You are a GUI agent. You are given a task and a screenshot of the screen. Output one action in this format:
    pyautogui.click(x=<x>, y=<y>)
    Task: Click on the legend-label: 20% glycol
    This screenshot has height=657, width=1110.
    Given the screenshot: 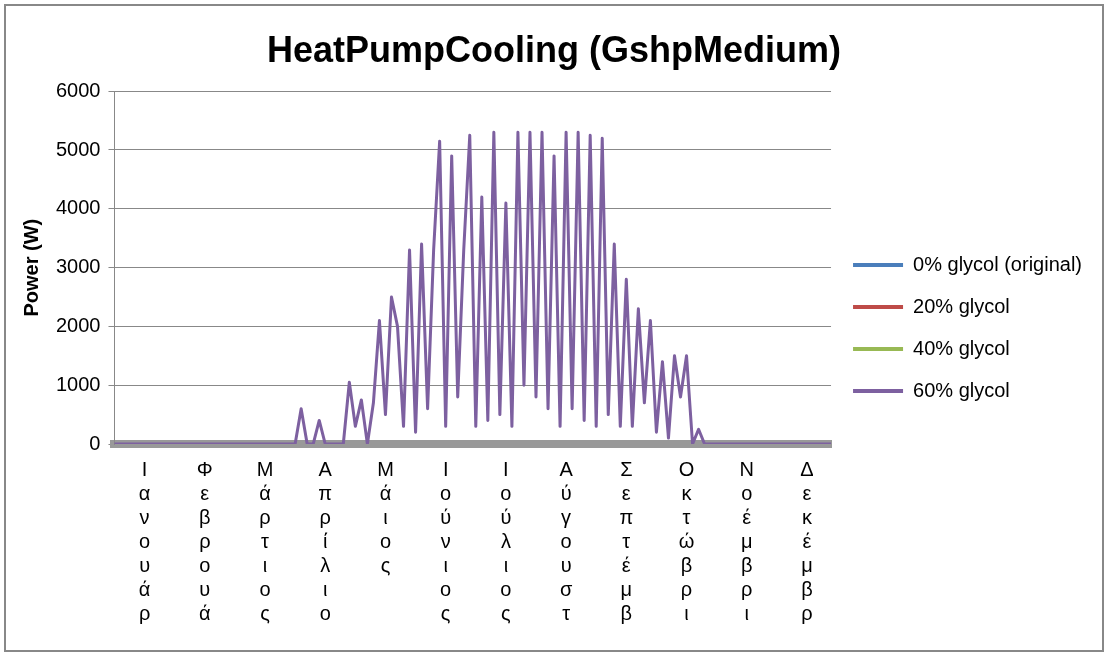 What is the action you would take?
    pyautogui.click(x=961, y=305)
    